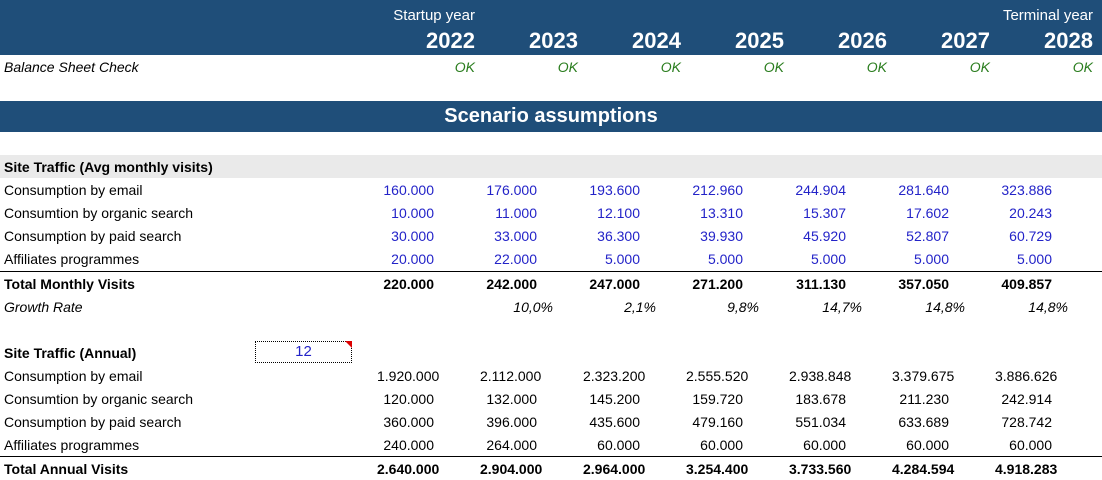  What do you see at coordinates (412, 212) in the screenshot?
I see `cell: 10.000` at bounding box center [412, 212].